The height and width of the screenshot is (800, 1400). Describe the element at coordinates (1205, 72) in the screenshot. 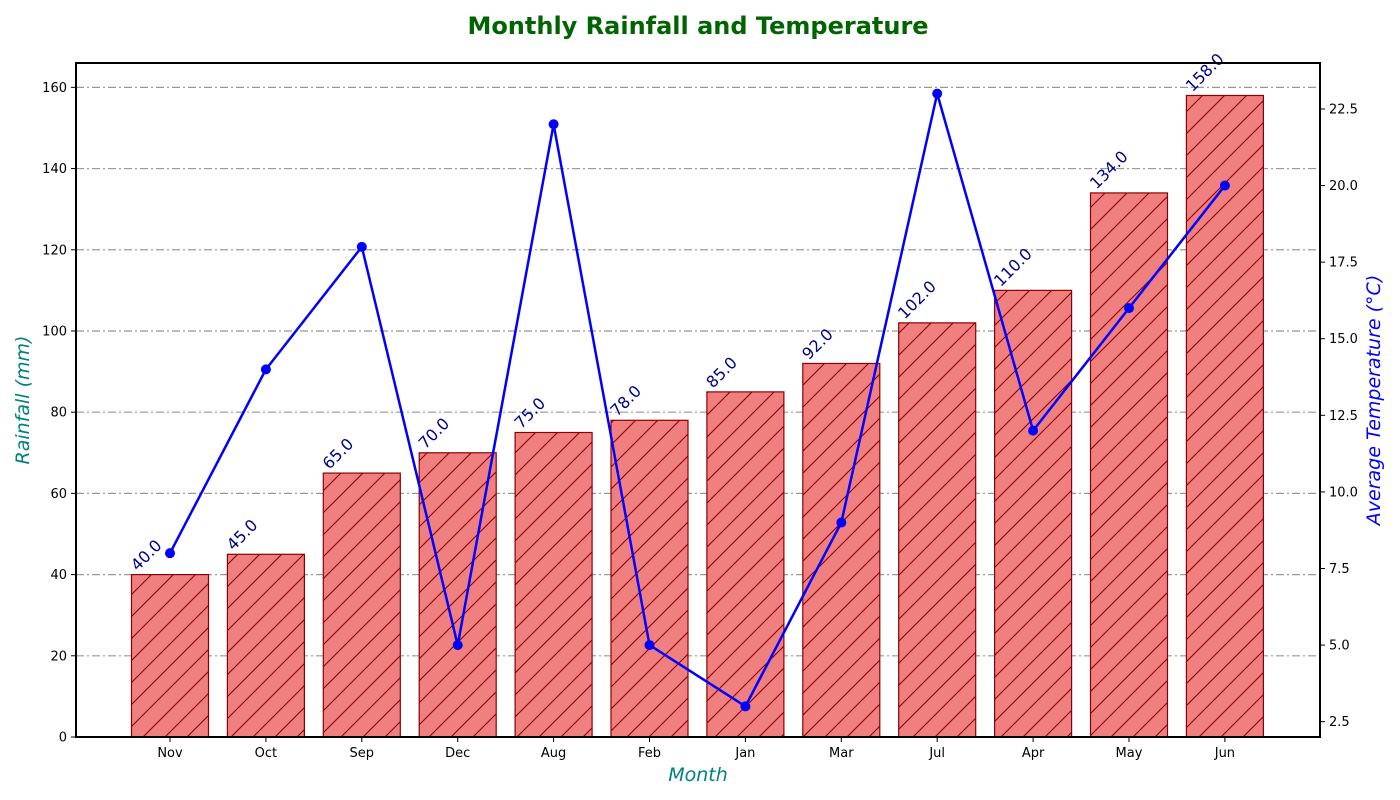

I see `bar-data-label: 158.0` at that location.